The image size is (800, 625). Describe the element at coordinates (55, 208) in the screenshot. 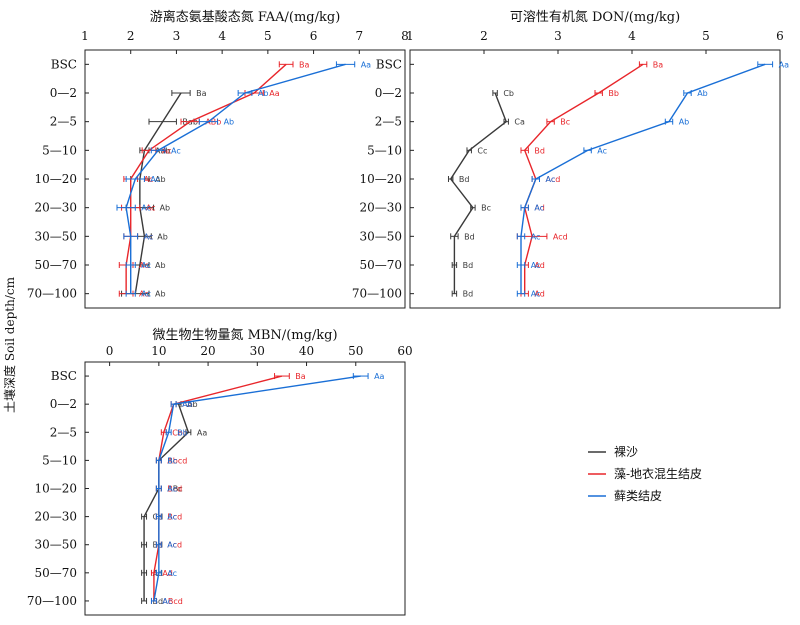

I see `depth-category-label: 20—30` at that location.